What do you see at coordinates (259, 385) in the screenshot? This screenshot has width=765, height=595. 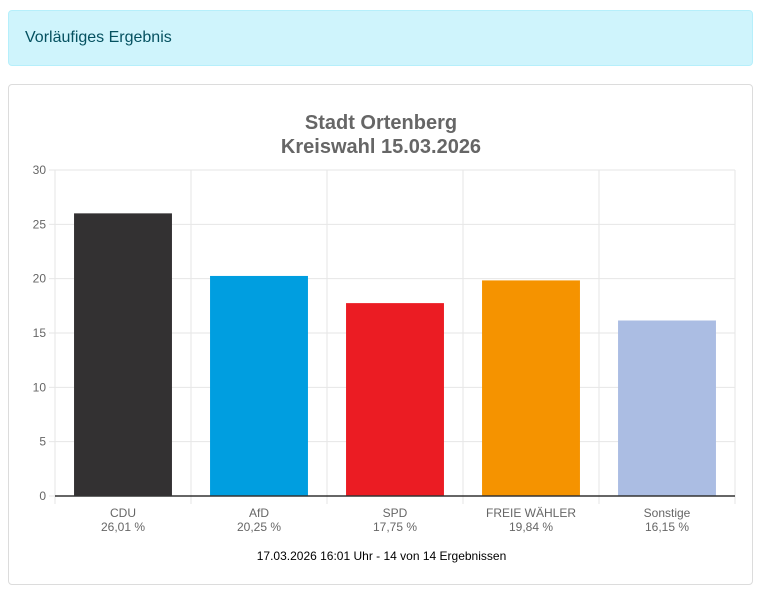 I see `bar-afd` at bounding box center [259, 385].